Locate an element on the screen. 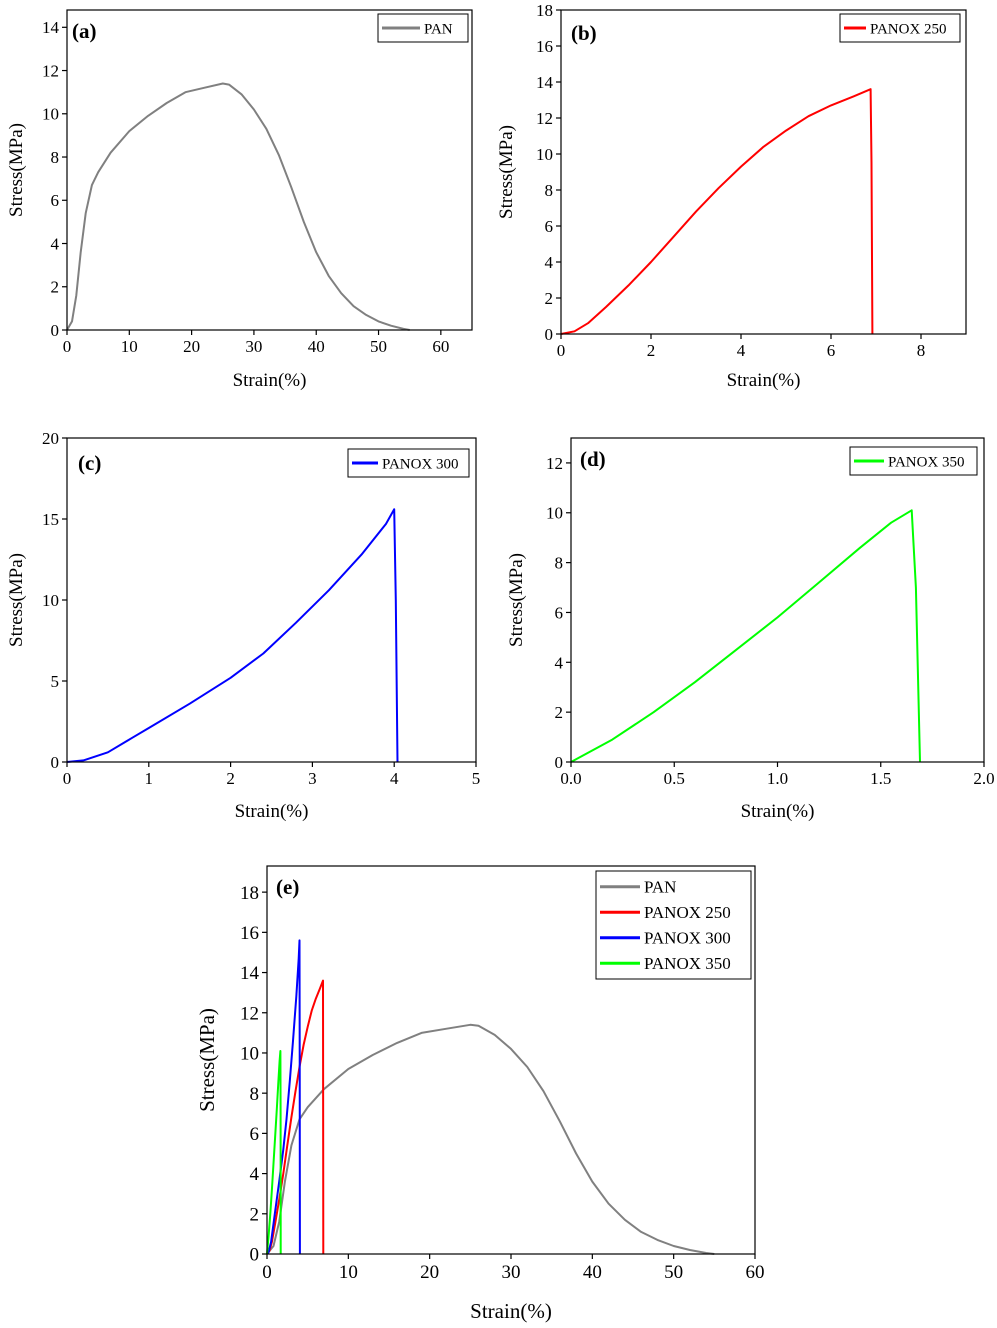 This screenshot has width=997, height=1328. x-tick-label: 1 is located at coordinates (149, 778).